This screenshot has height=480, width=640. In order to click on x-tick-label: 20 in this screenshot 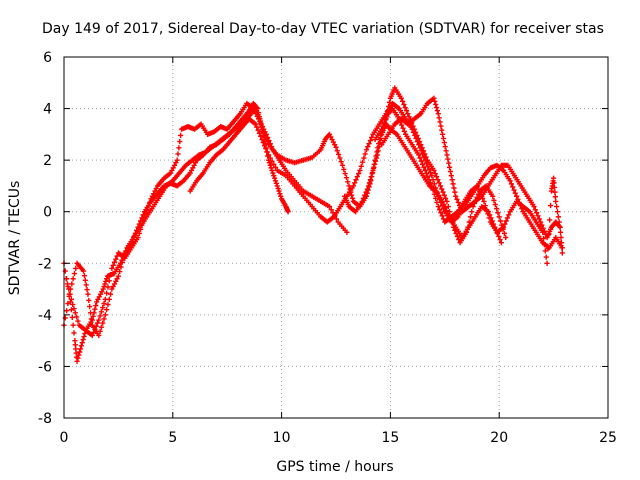, I will do `click(499, 438)`.